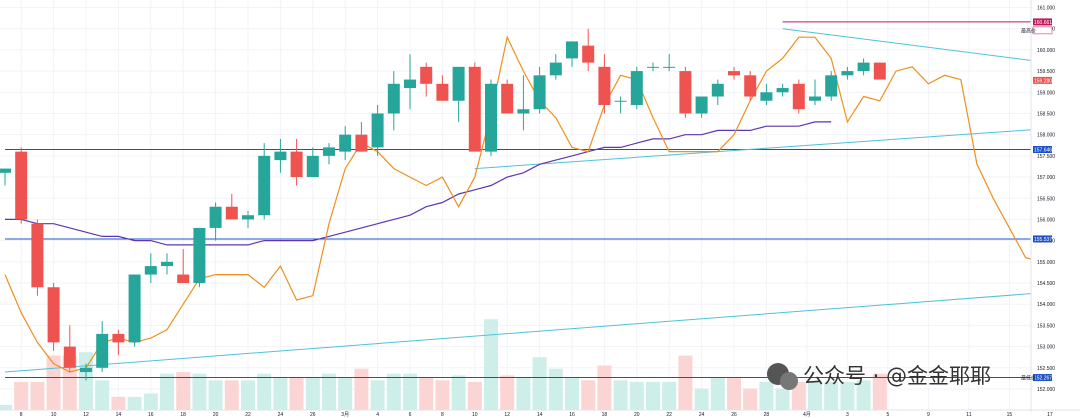 The height and width of the screenshot is (418, 1080). I want to click on trend-line, so click(931, 48).